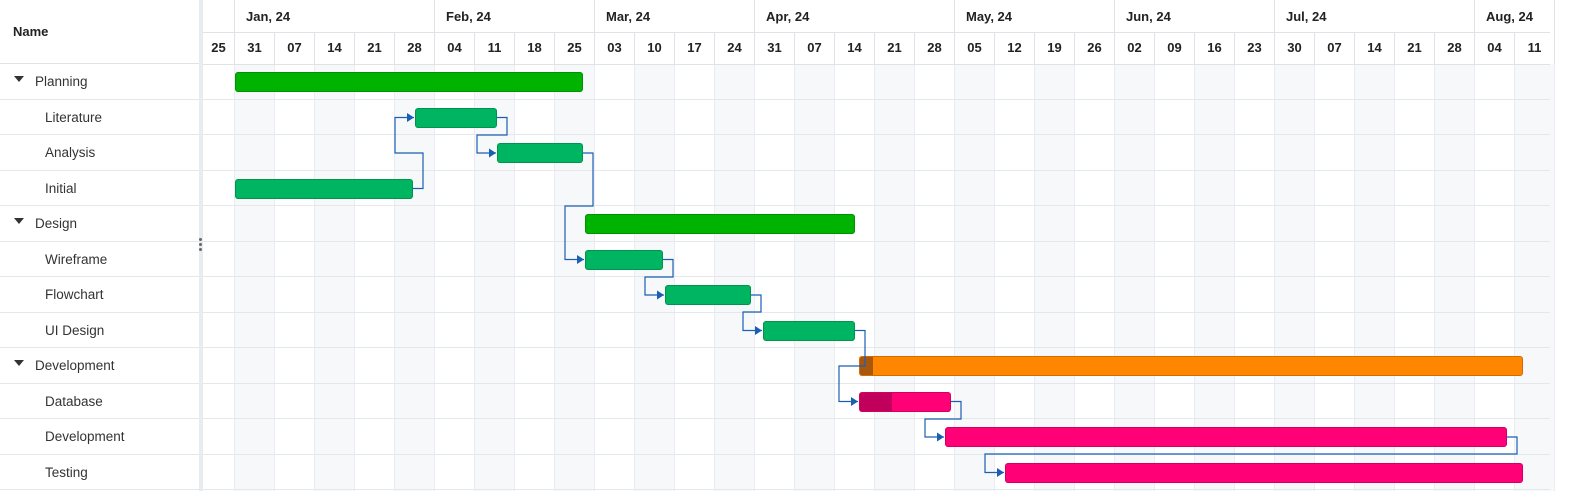 The height and width of the screenshot is (497, 1585). Describe the element at coordinates (31, 31) in the screenshot. I see `name-column-header: Name` at that location.